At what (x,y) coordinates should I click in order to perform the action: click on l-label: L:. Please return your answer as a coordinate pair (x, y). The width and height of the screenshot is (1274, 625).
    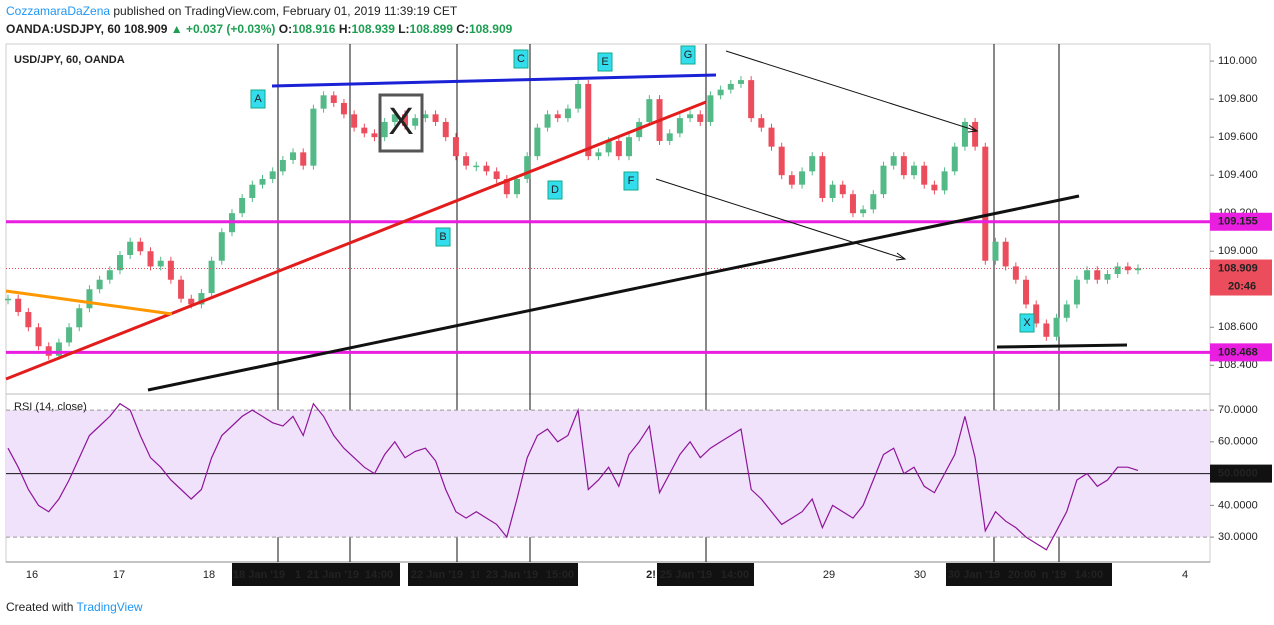
    Looking at the image, I should click on (404, 29).